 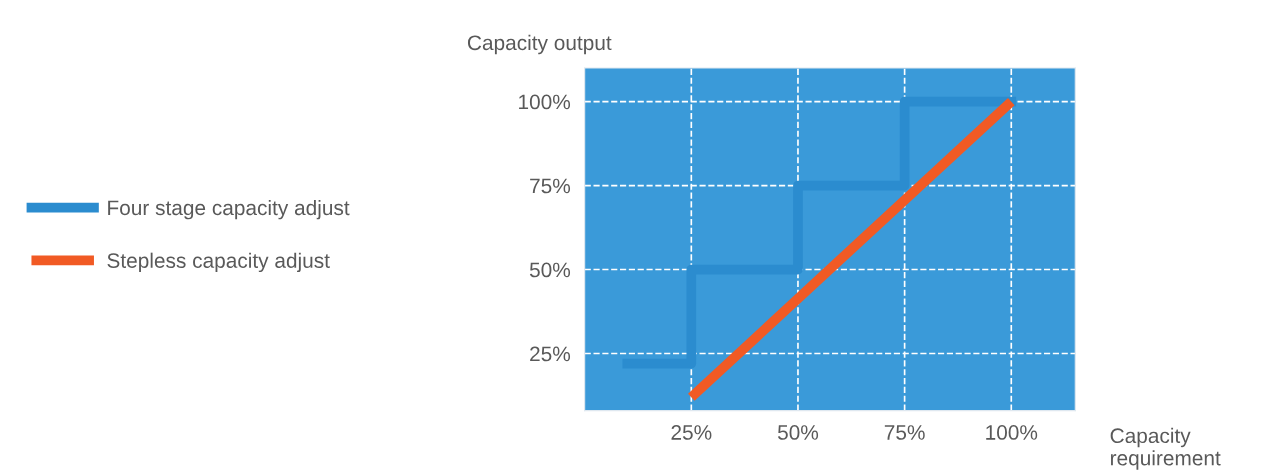 What do you see at coordinates (550, 270) in the screenshot?
I see `y-tick-label: 50%` at bounding box center [550, 270].